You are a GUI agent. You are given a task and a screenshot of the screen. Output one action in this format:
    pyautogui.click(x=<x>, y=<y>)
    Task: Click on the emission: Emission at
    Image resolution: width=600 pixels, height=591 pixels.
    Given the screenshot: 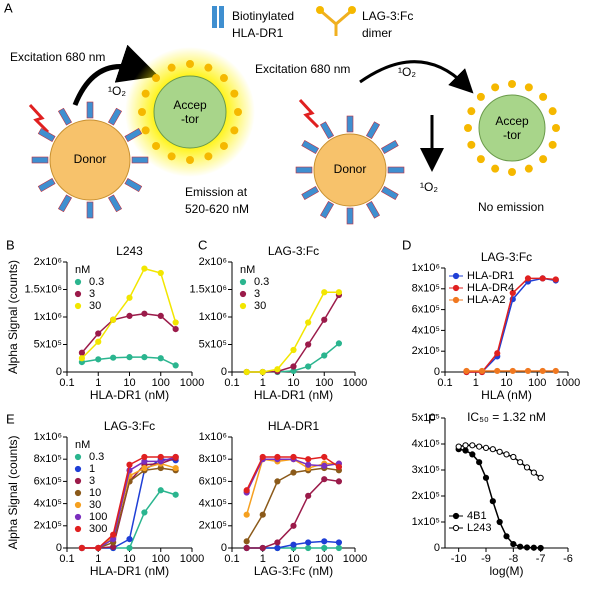 What is the action you would take?
    pyautogui.click(x=216, y=192)
    